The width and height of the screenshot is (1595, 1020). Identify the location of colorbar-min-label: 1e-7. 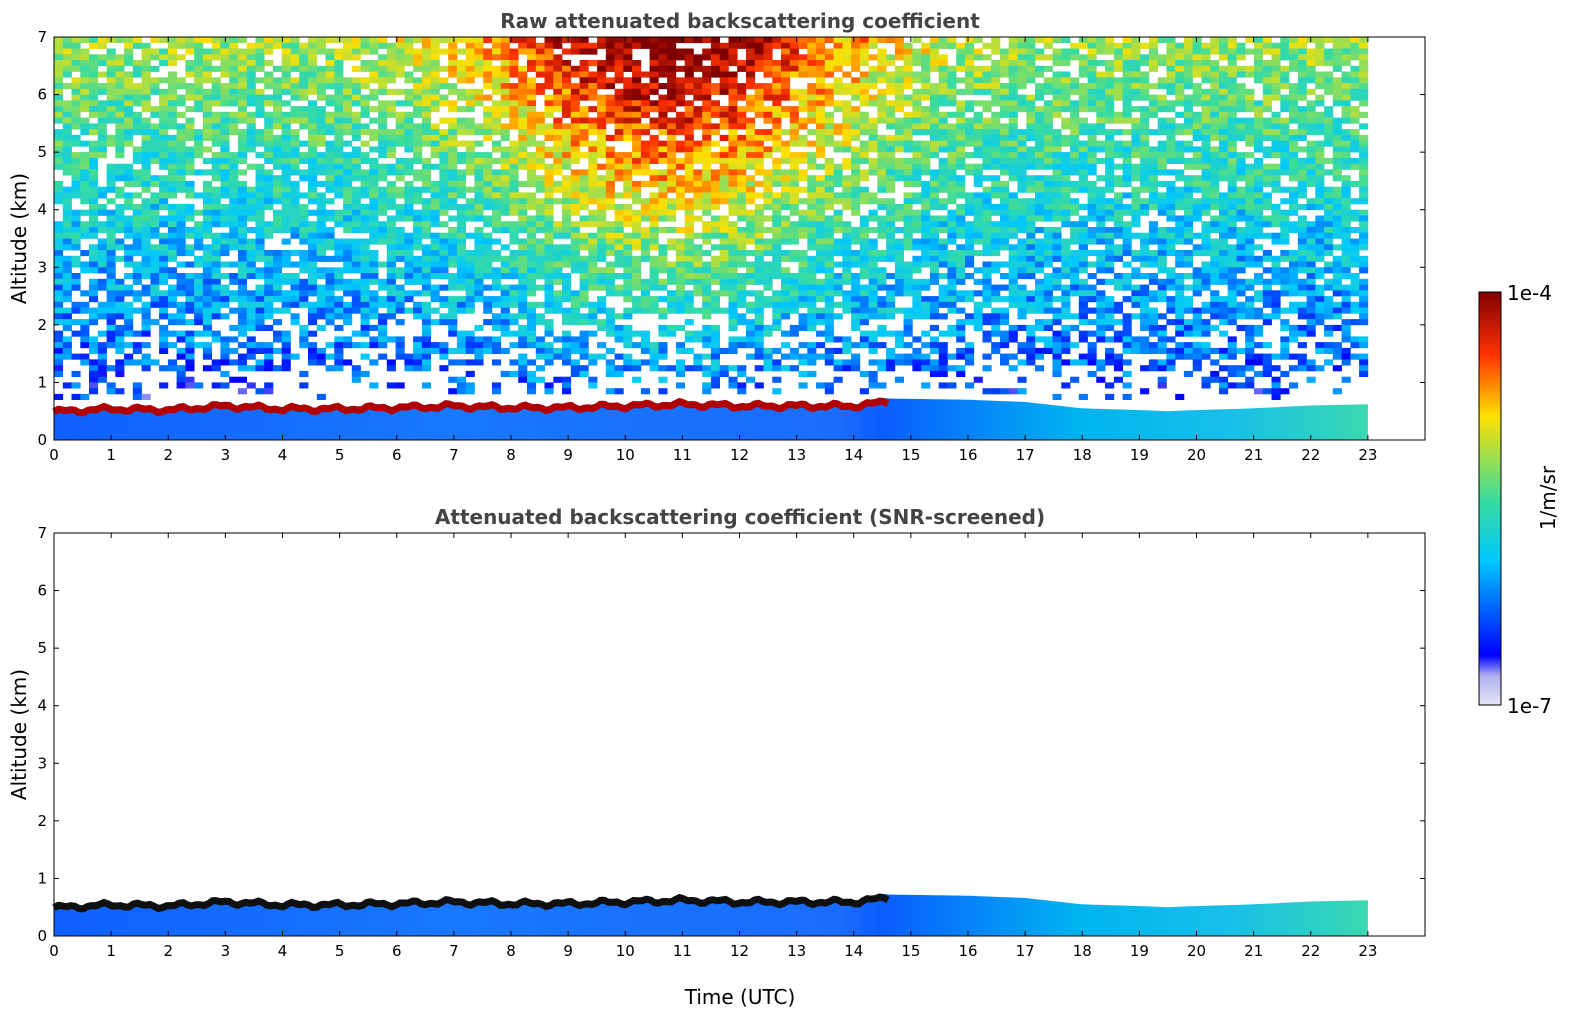
(1529, 706).